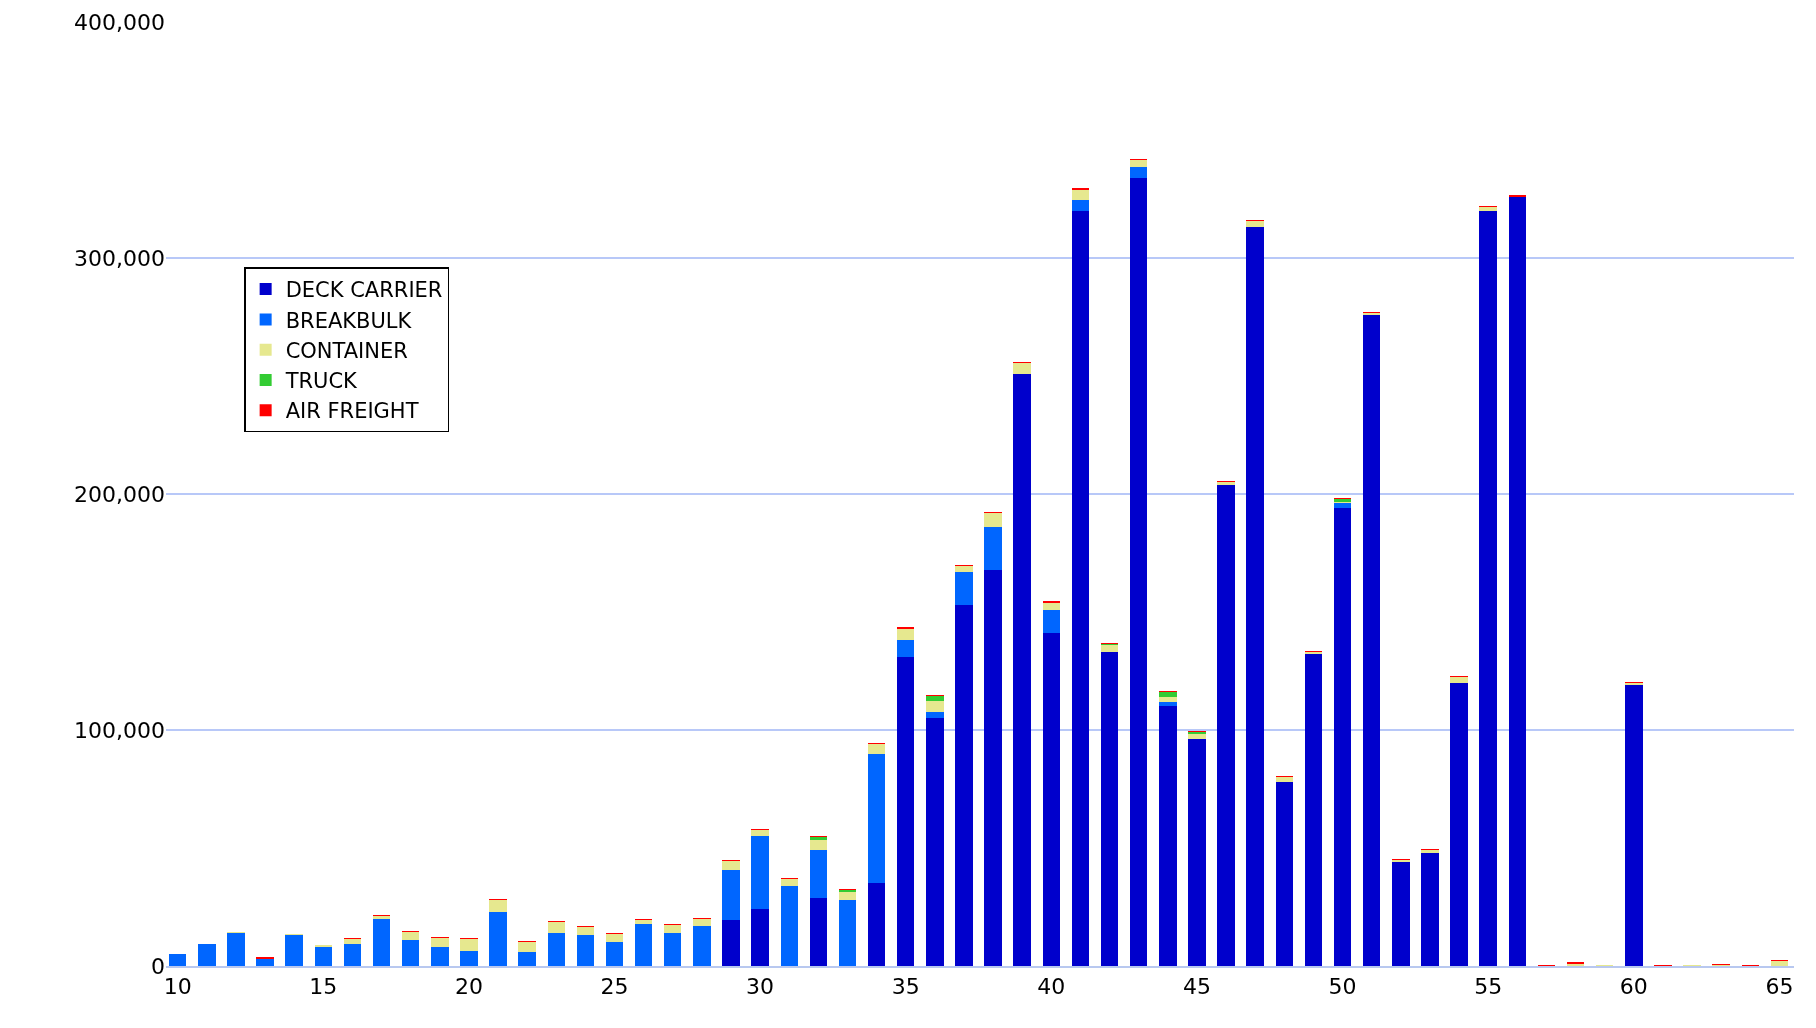 The height and width of the screenshot is (1028, 1816). I want to click on x-tick-label: 55, so click(1488, 987).